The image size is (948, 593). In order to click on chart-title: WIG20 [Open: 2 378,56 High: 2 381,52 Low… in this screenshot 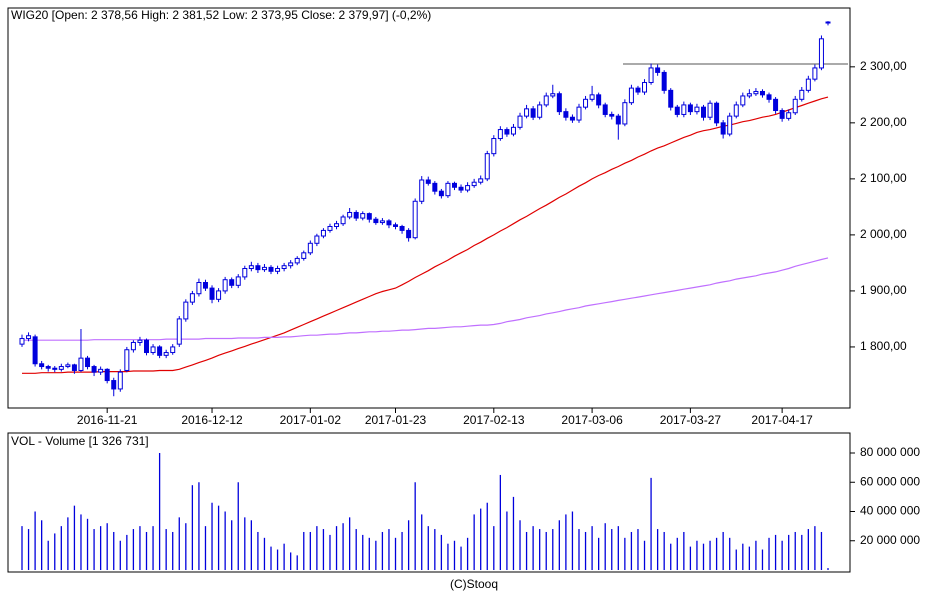, I will do `click(221, 15)`.